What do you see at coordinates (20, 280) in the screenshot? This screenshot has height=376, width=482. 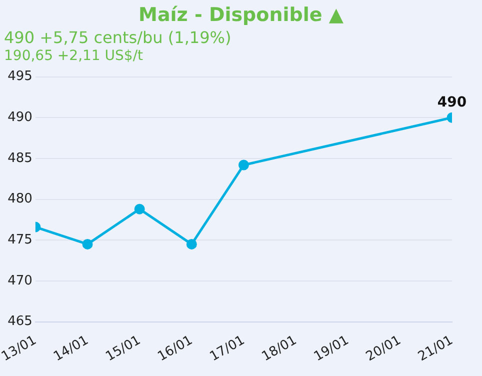 I see `y-tick-label: 470` at bounding box center [20, 280].